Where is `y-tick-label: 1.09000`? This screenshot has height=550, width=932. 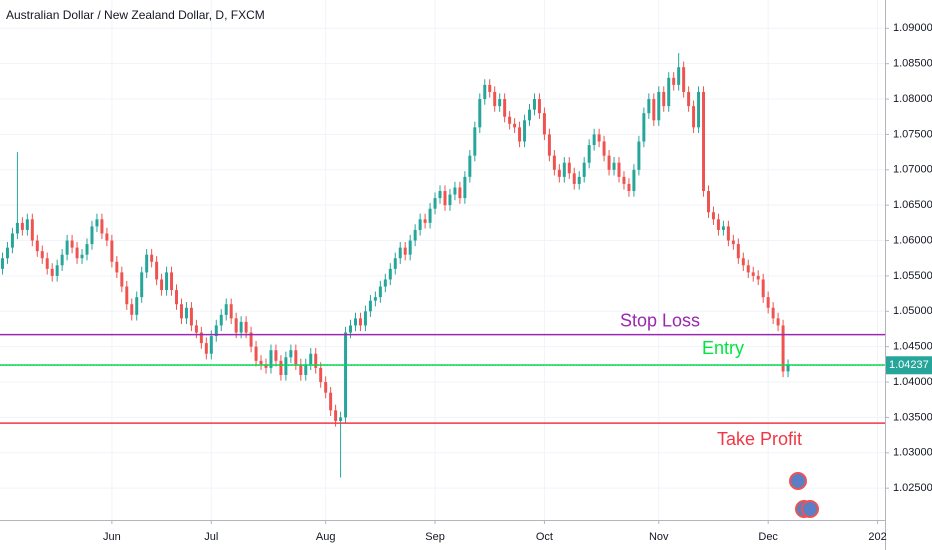 y-tick-label: 1.09000 is located at coordinates (912, 28).